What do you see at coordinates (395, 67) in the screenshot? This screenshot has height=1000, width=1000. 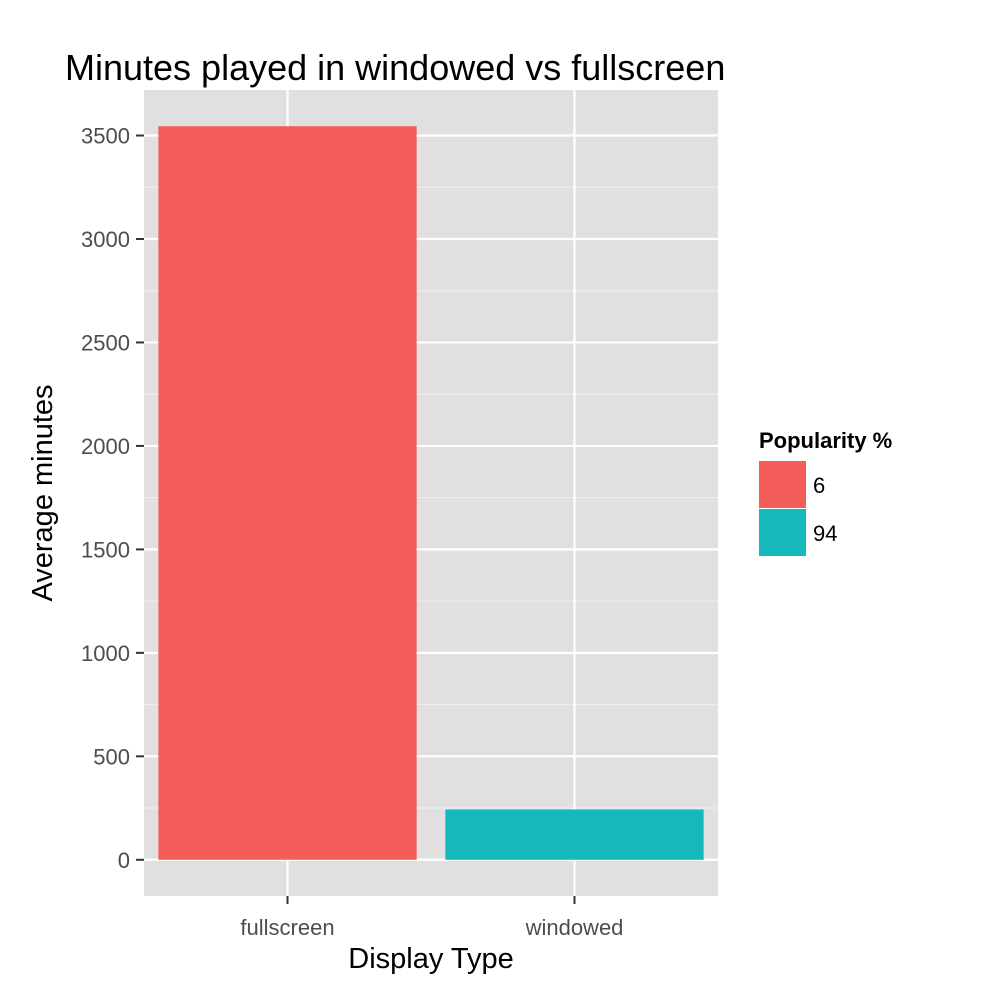 I see `chart-title: Minutes played in windowed vs fullscreen` at bounding box center [395, 67].